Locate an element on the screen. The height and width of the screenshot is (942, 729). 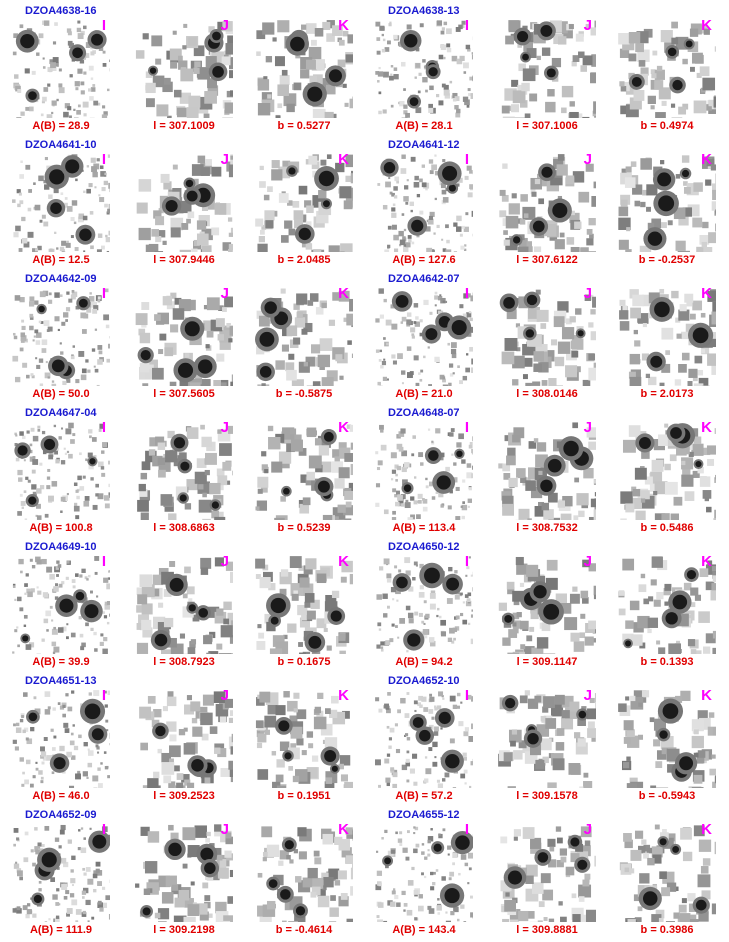
image is located at coordinates (304, 69).